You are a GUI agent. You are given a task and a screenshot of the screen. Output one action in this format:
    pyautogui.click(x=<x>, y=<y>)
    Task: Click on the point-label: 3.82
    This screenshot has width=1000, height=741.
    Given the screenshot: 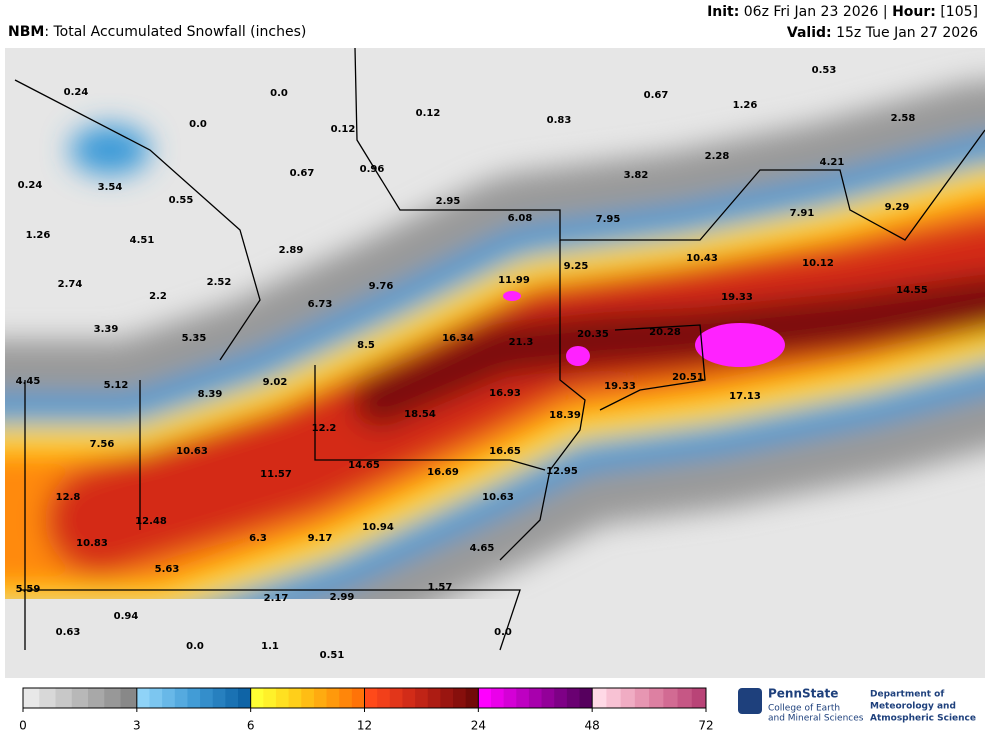 What is the action you would take?
    pyautogui.click(x=636, y=175)
    